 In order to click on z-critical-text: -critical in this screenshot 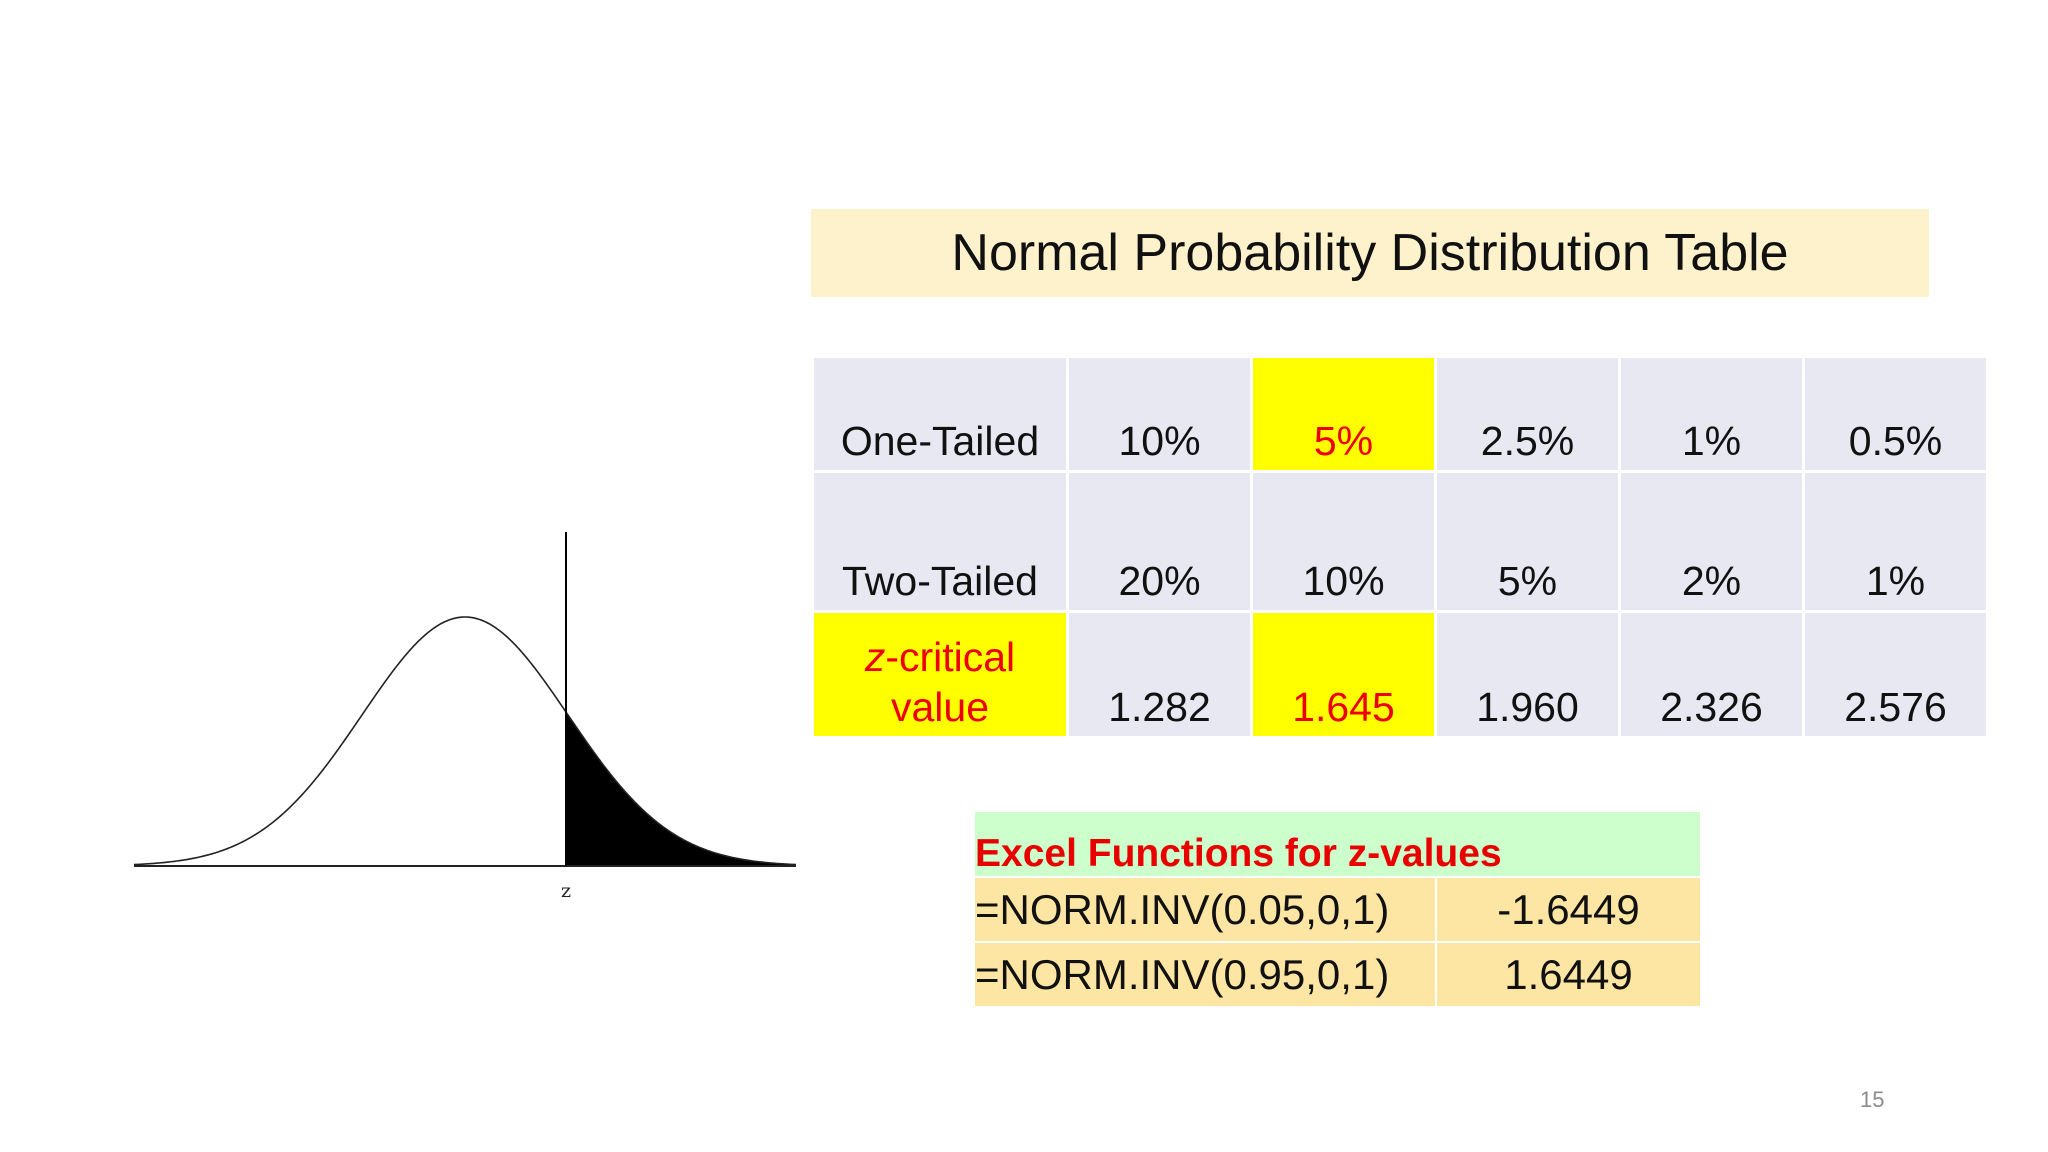, I will do `click(950, 656)`.